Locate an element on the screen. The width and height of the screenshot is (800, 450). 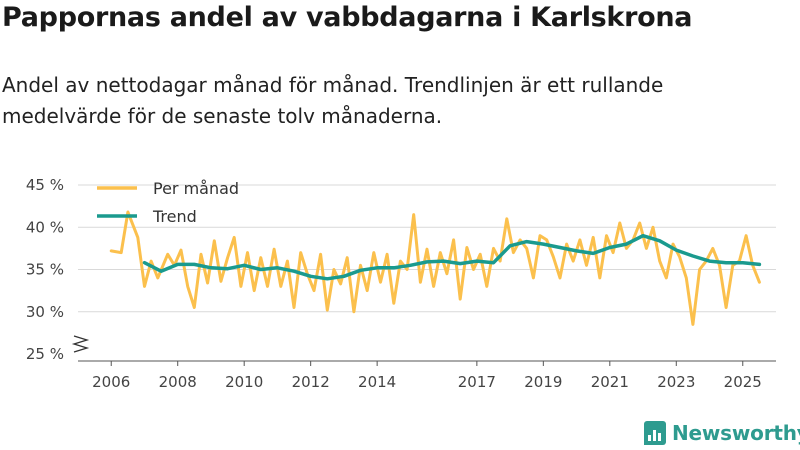
legend-label-trend: Trend is located at coordinates (174, 216).